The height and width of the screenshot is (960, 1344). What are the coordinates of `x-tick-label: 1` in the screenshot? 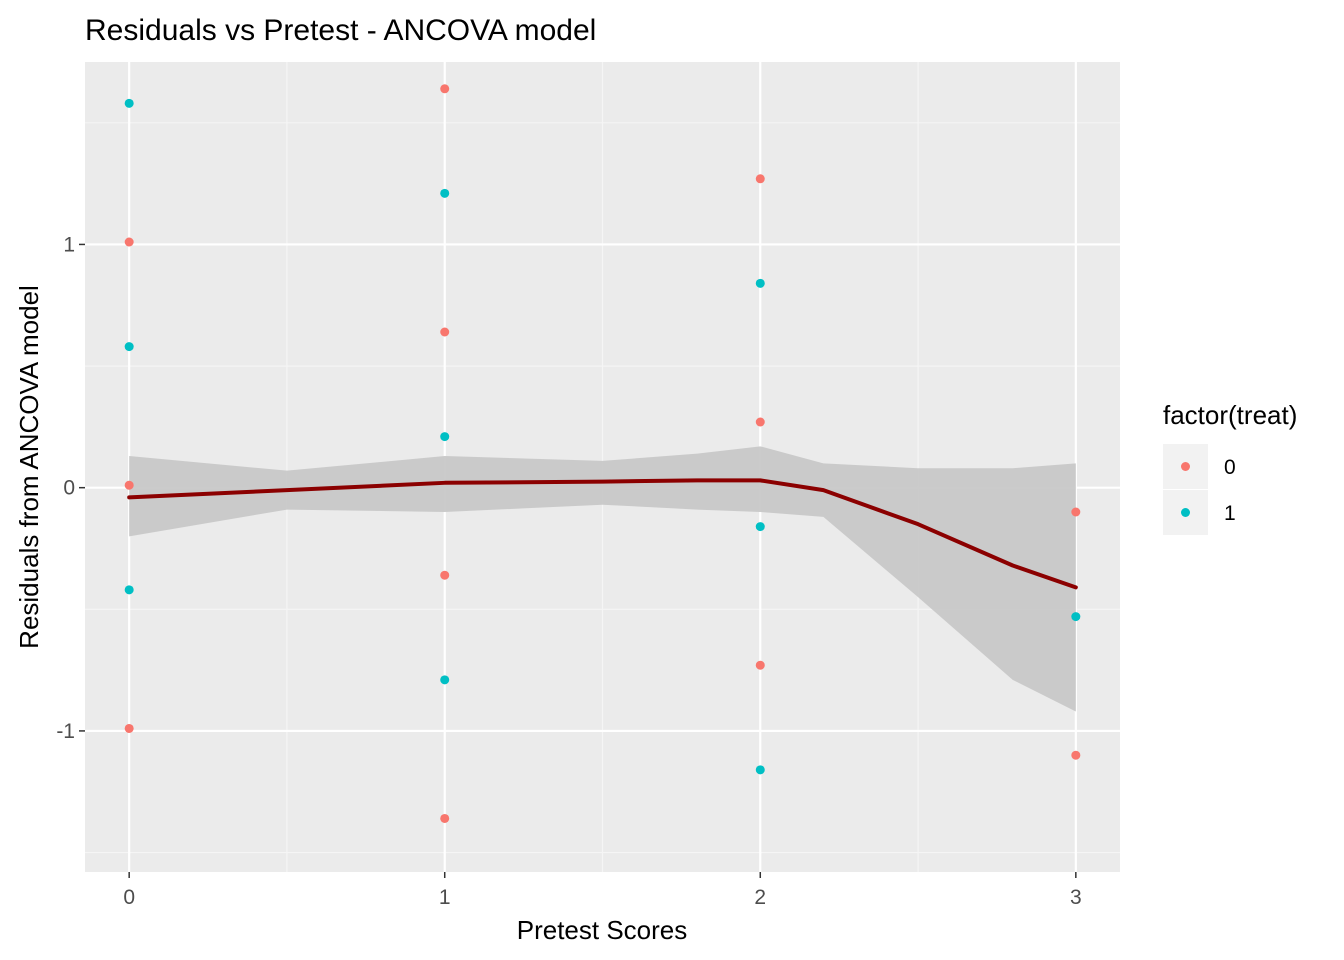 It's located at (445, 897).